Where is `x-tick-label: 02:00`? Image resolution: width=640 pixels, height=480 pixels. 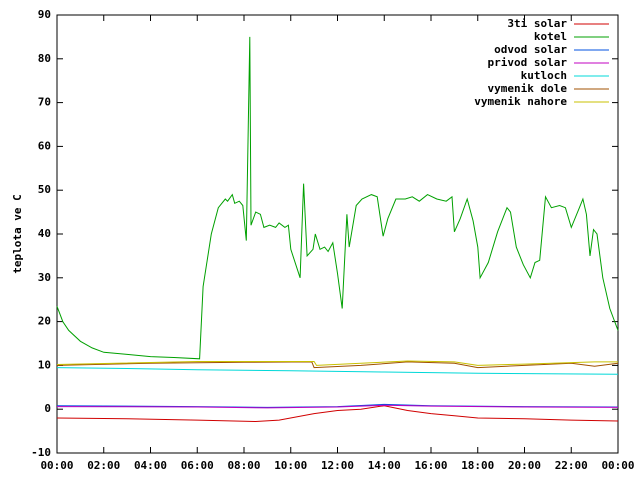
x-tick-label: 02:00 is located at coordinates (103, 465).